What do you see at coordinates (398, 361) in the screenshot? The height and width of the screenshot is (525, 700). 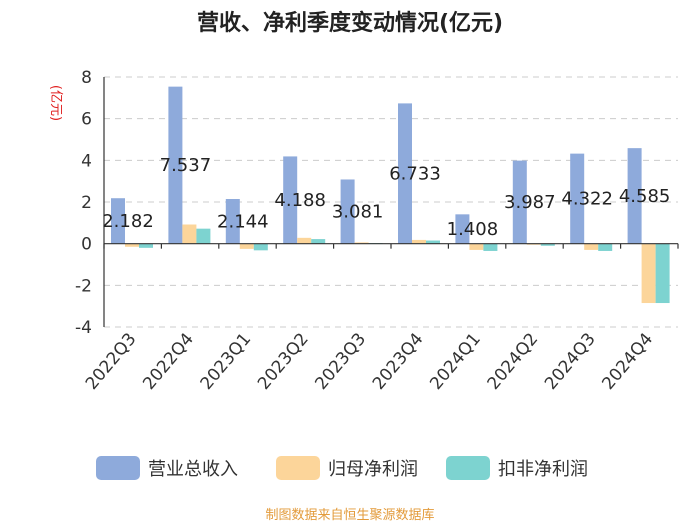 I see `x-tick-label: 2023Q4` at bounding box center [398, 361].